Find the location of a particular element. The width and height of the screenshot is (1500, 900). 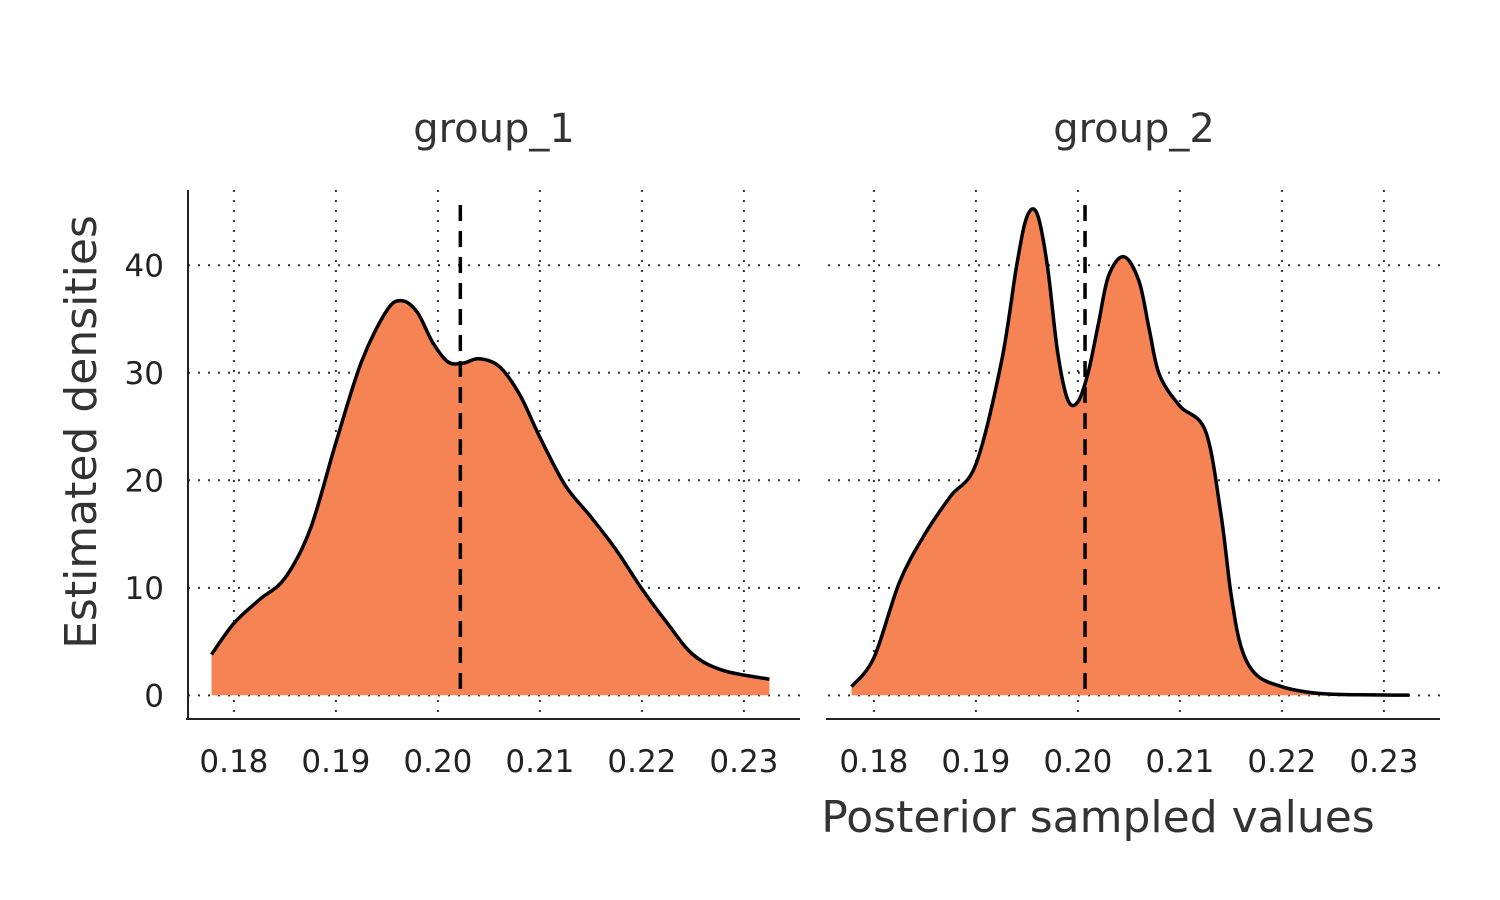

panel-2-x-tick-label: 0.19 is located at coordinates (975, 762).